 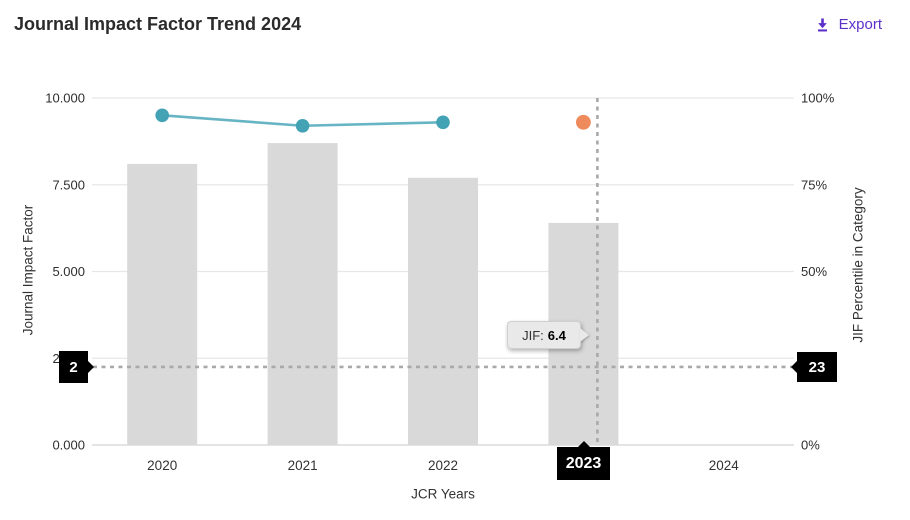 What do you see at coordinates (91, 367) in the screenshot?
I see `right-arrow-icon` at bounding box center [91, 367].